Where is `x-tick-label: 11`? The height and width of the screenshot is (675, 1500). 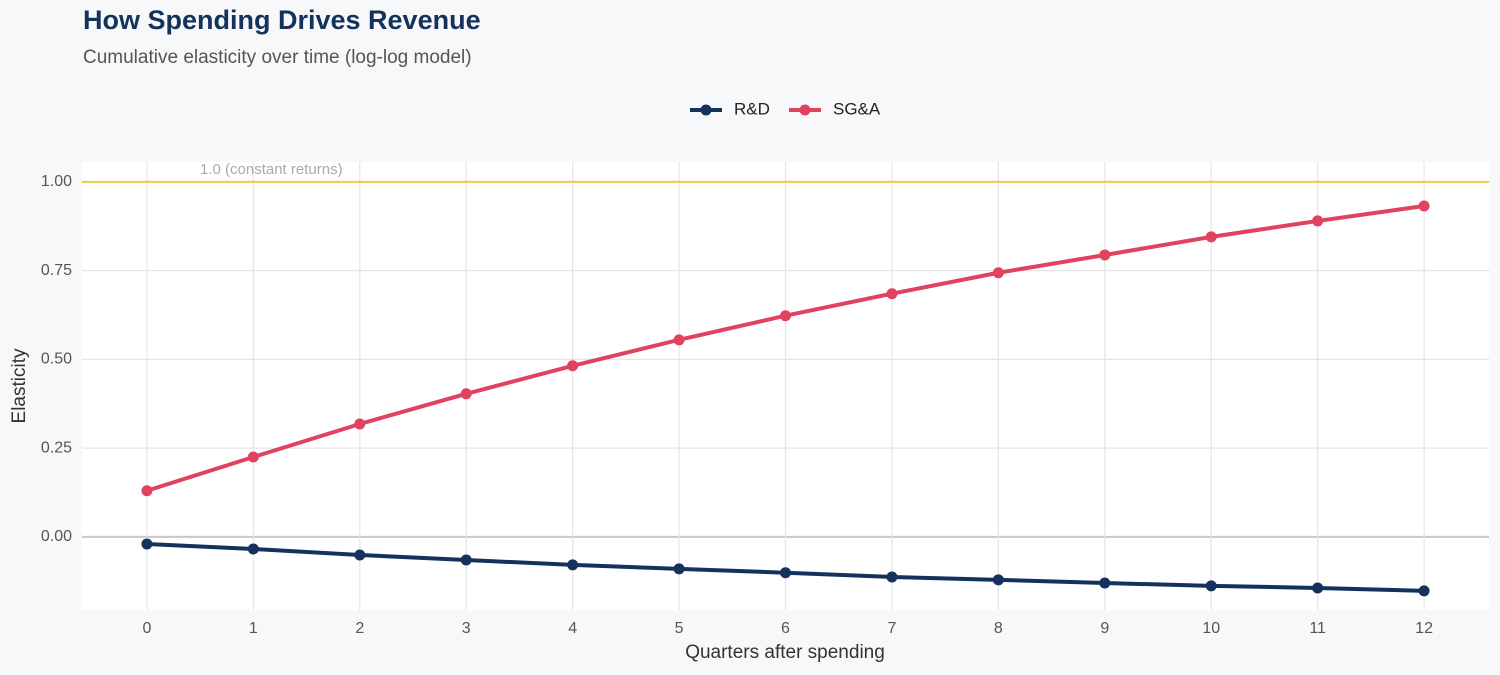
x-tick-label: 11 is located at coordinates (1317, 628).